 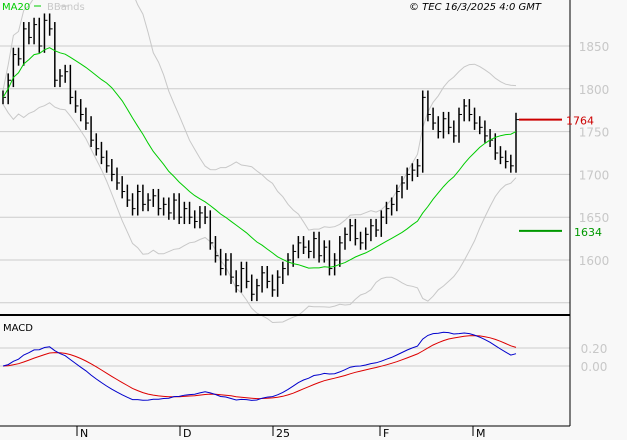 What do you see at coordinates (594, 175) in the screenshot?
I see `price-tick-label: 1700` at bounding box center [594, 175].